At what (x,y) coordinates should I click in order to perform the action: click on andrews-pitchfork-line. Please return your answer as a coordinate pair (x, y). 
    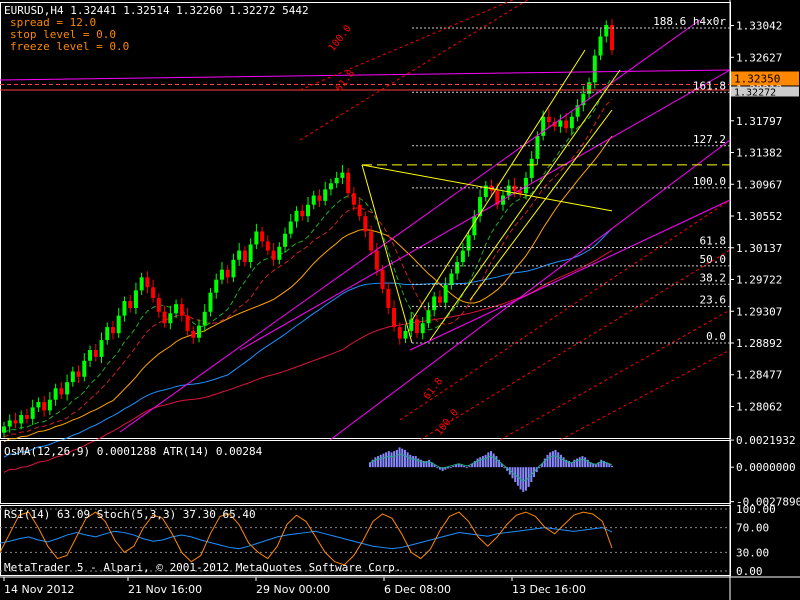
    Looking at the image, I should click on (525, 205).